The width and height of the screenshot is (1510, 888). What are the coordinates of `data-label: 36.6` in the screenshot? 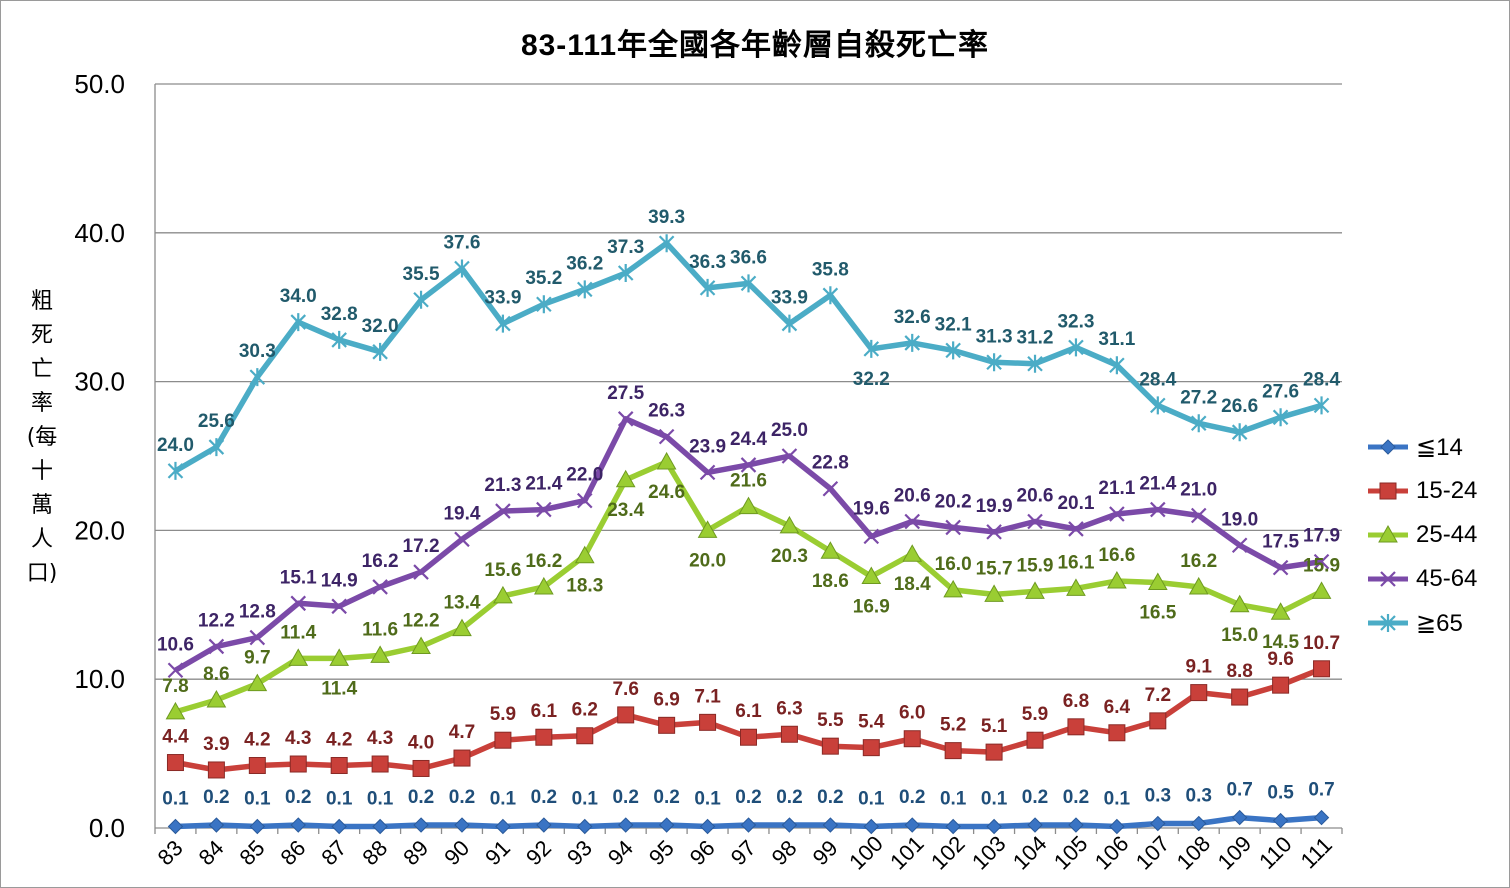 It's located at (748, 257).